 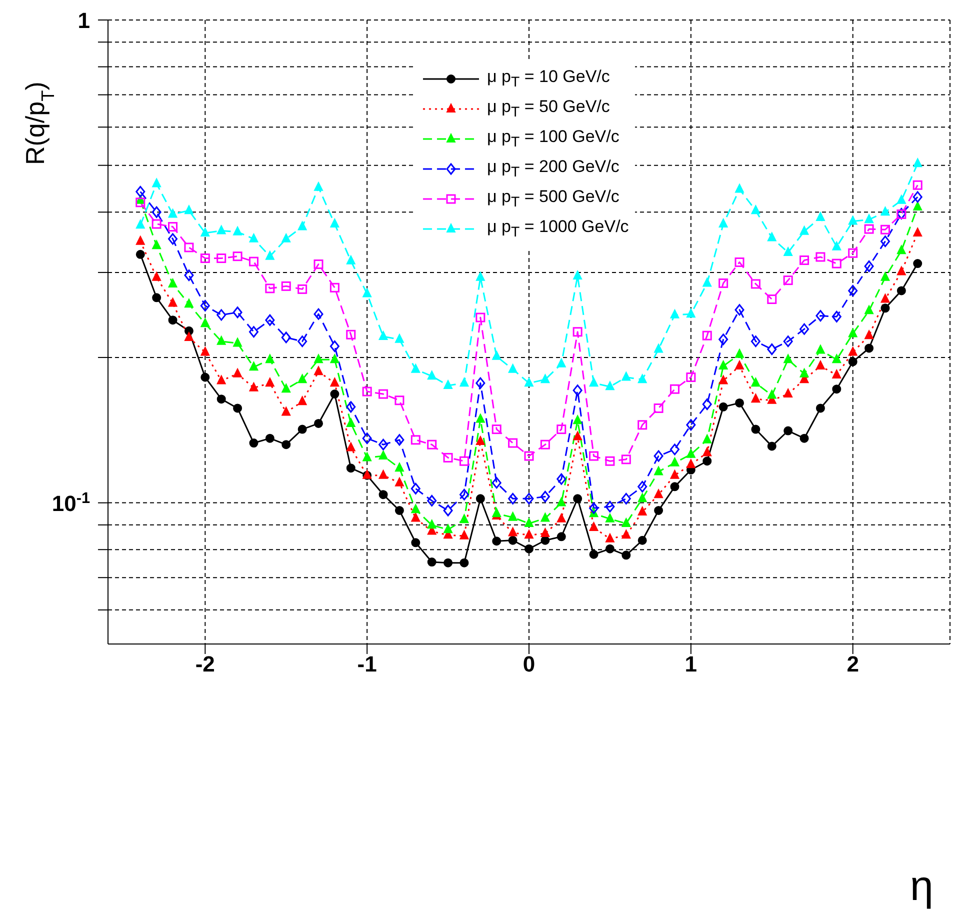 I want to click on x-axis-title: η, so click(x=922, y=885).